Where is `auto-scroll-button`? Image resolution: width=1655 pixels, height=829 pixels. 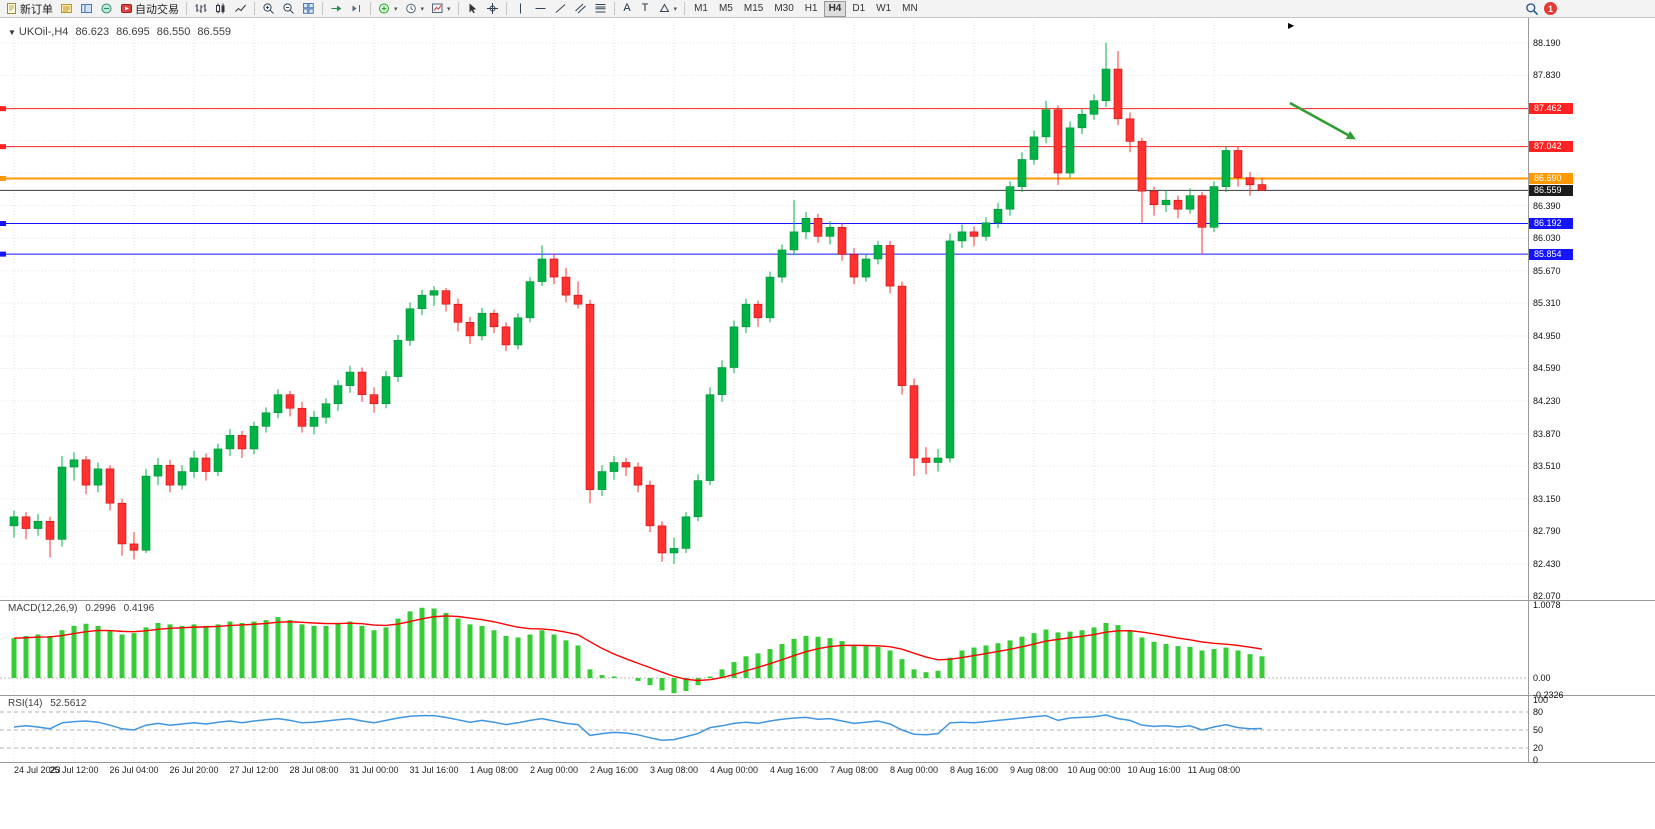 auto-scroll-button is located at coordinates (336, 9).